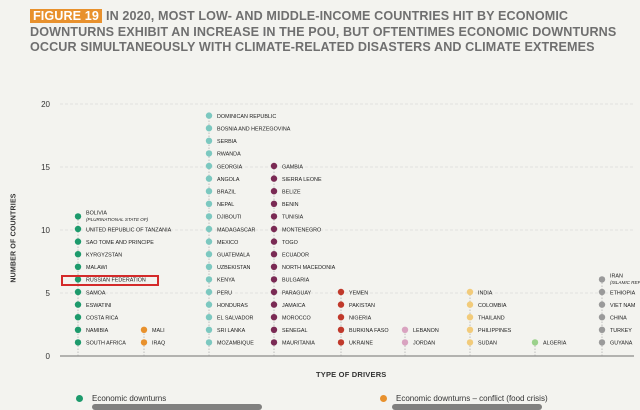 The width and height of the screenshot is (640, 410). Describe the element at coordinates (298, 344) in the screenshot. I see `country-label: MAURITANIA` at that location.